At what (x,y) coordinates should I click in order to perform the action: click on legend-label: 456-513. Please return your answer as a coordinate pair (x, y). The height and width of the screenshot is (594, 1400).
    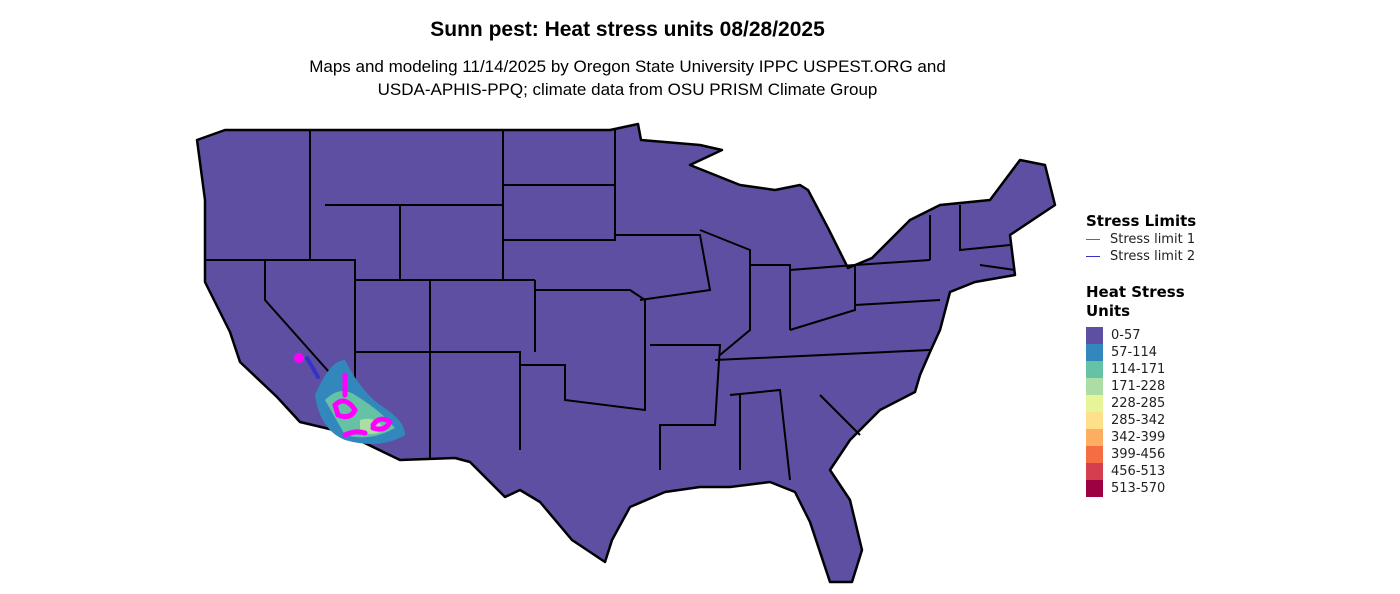
    Looking at the image, I should click on (1138, 471).